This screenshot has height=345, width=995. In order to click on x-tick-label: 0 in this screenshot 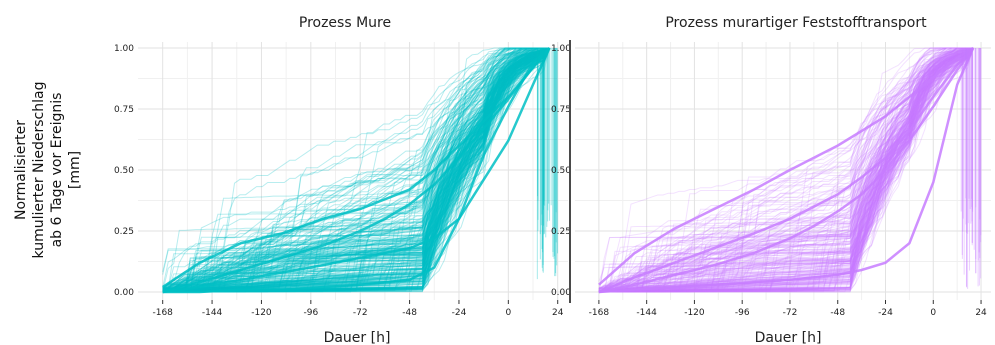, I will do `click(933, 313)`.